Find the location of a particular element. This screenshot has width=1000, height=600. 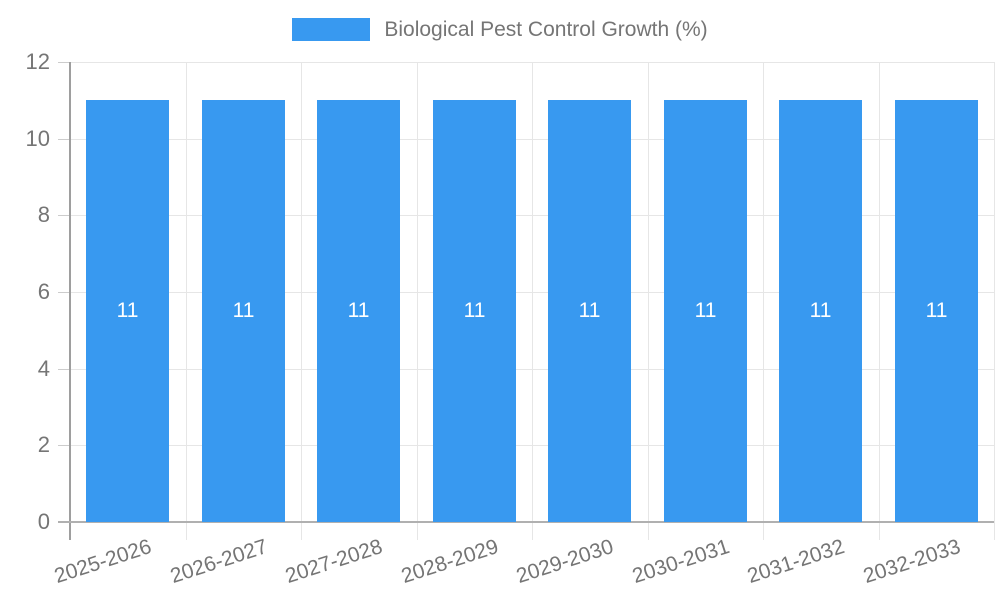

bar-2025-2026: 11 is located at coordinates (127, 311).